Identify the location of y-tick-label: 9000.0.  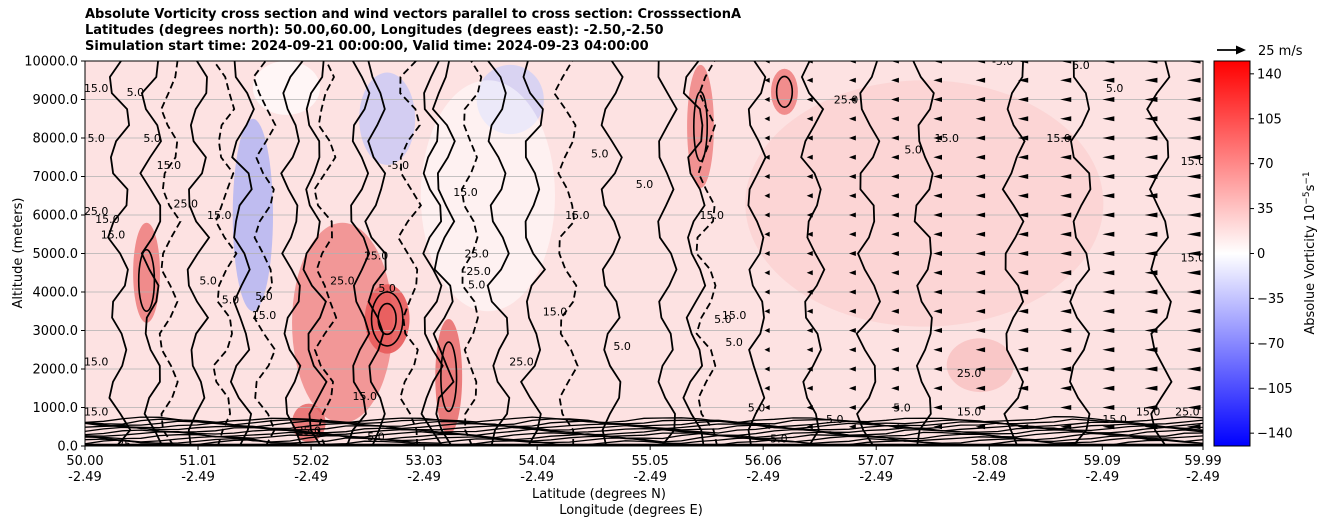
(56, 100).